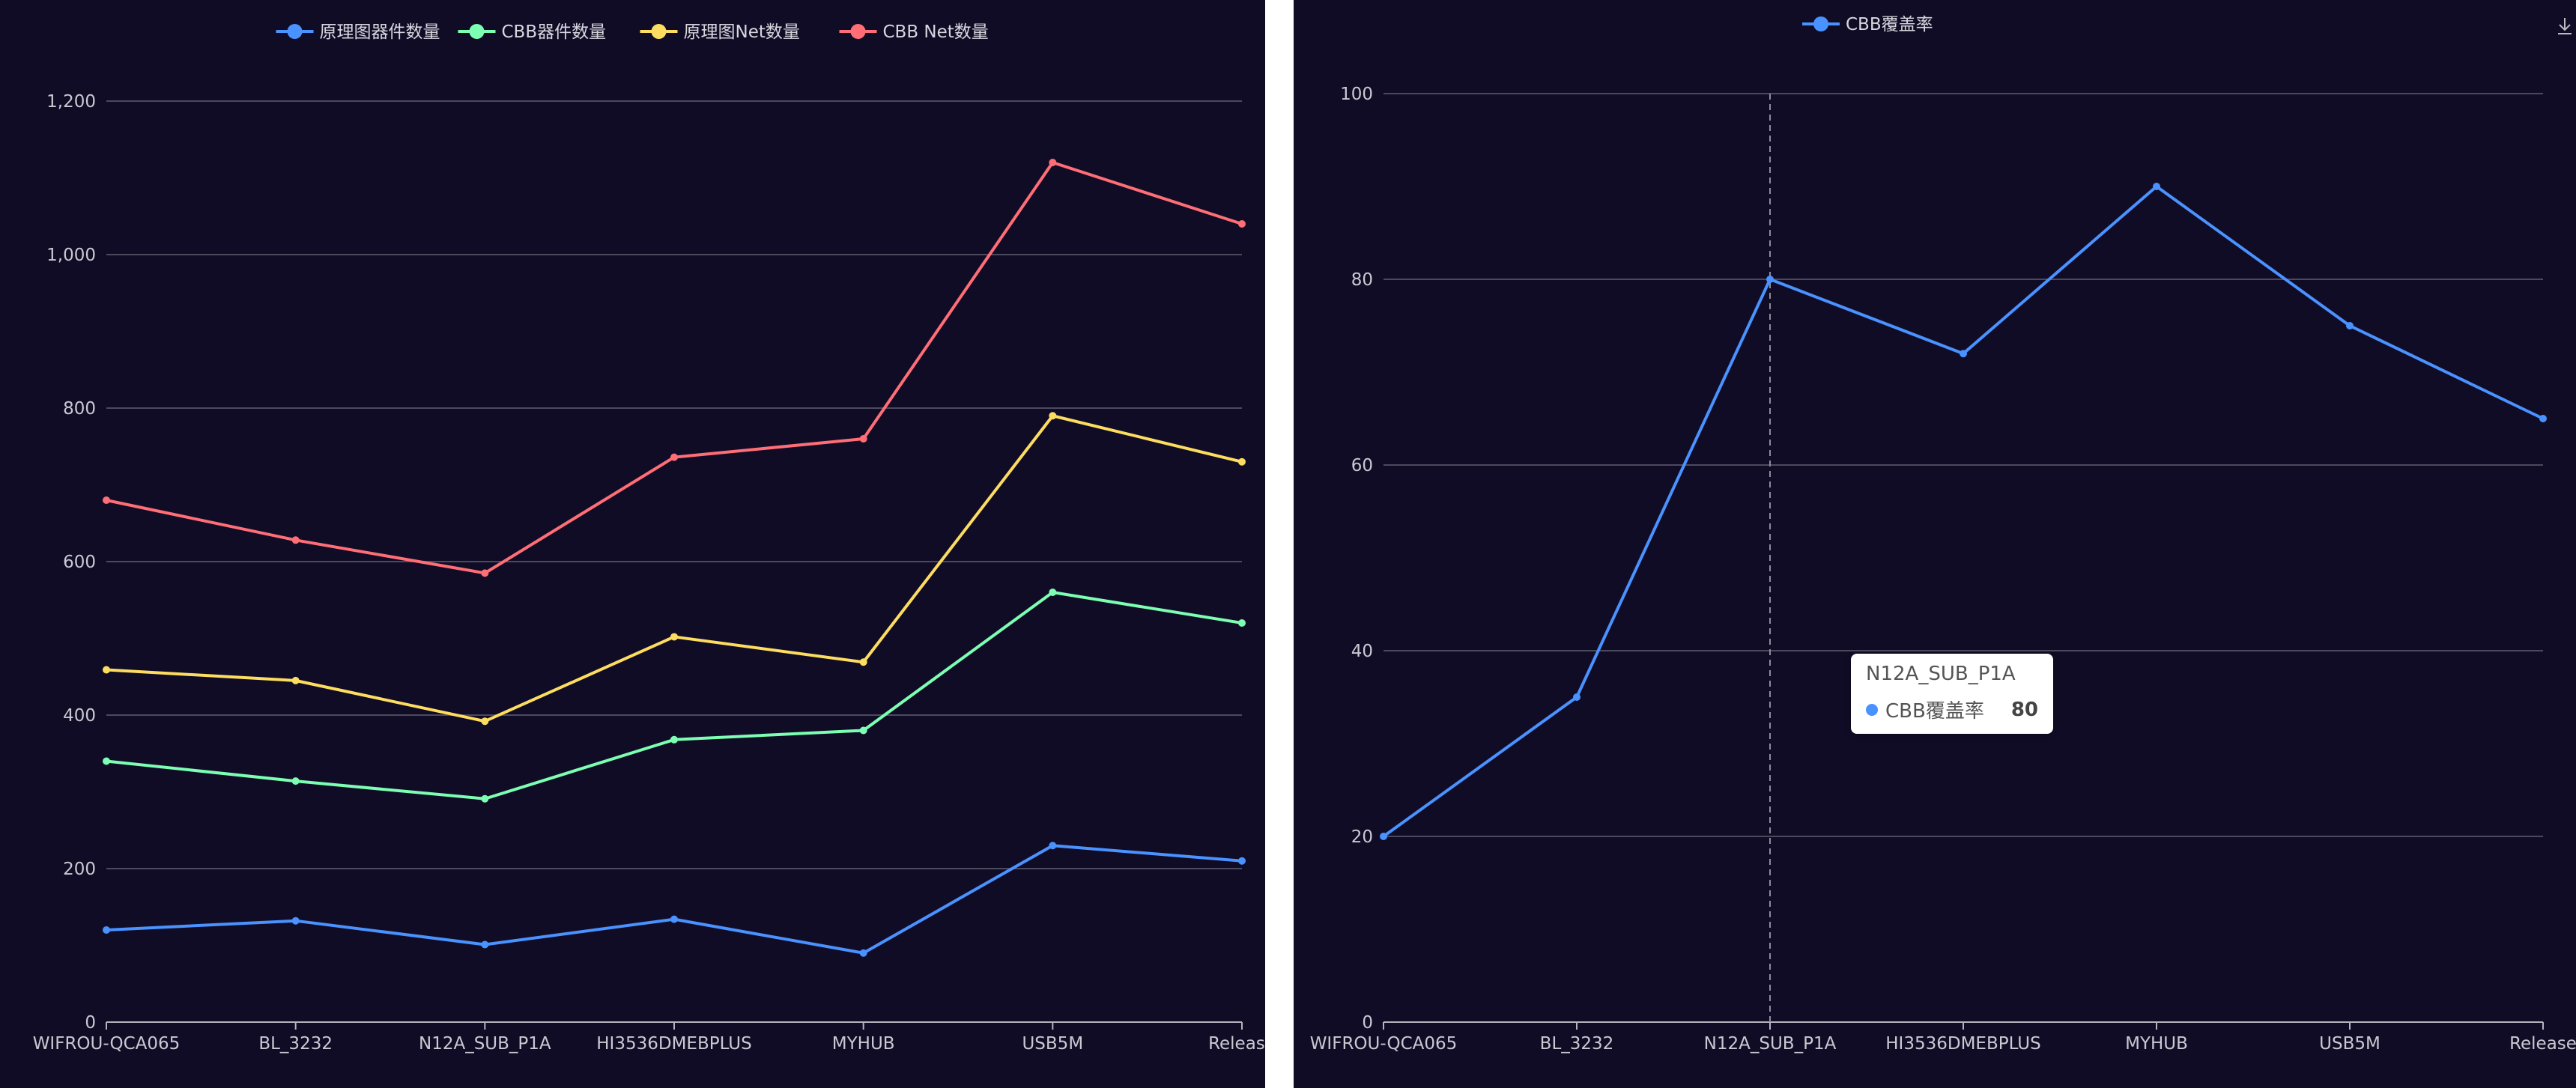 This screenshot has width=2576, height=1088. I want to click on tooltip-value: 80, so click(2025, 709).